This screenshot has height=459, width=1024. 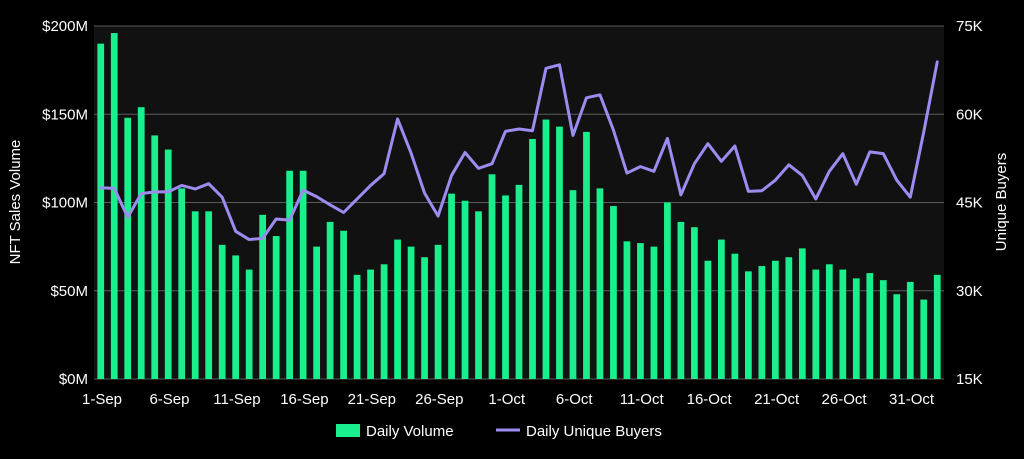 What do you see at coordinates (1001, 202) in the screenshot?
I see `right-axis-title: Unique Buyers` at bounding box center [1001, 202].